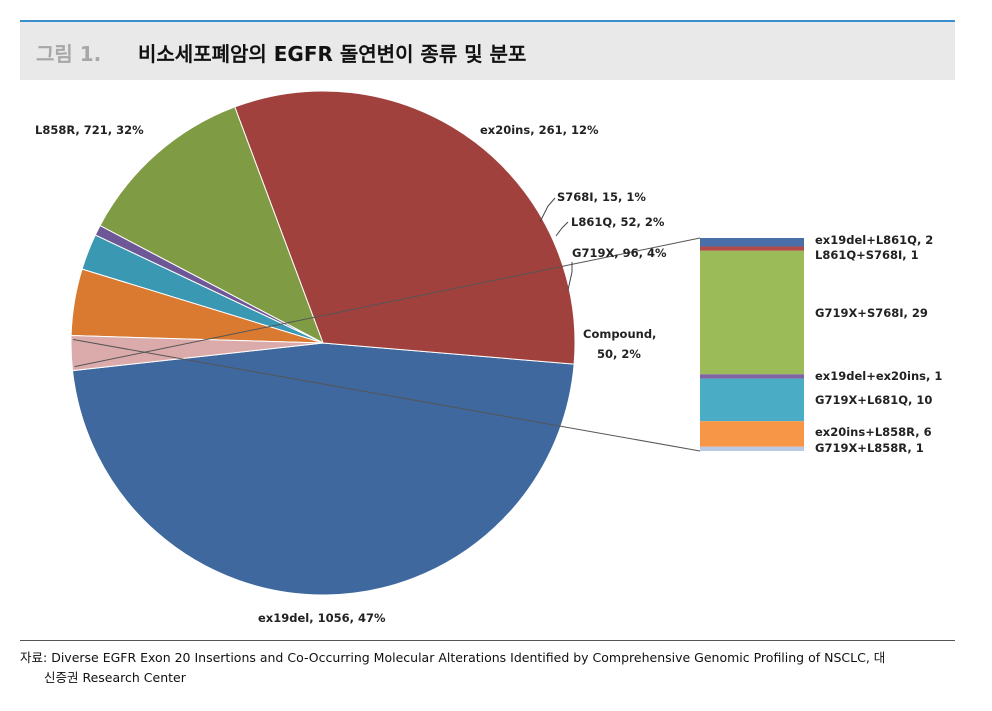 Image resolution: width=992 pixels, height=711 pixels. Describe the element at coordinates (69, 54) in the screenshot. I see `figure-number: 그림 1.` at that location.